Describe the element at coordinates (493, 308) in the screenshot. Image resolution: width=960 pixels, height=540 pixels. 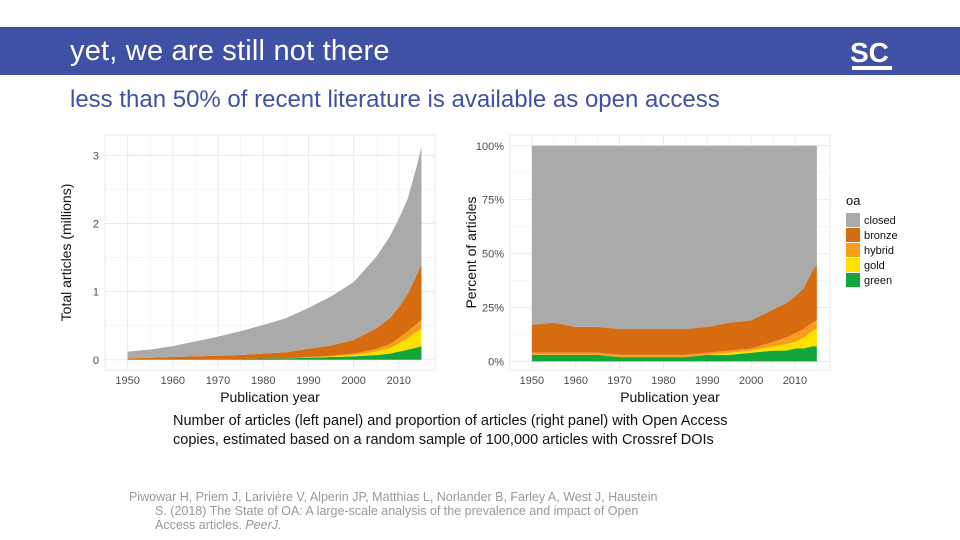
I see `y-tick-label: 25%` at that location.